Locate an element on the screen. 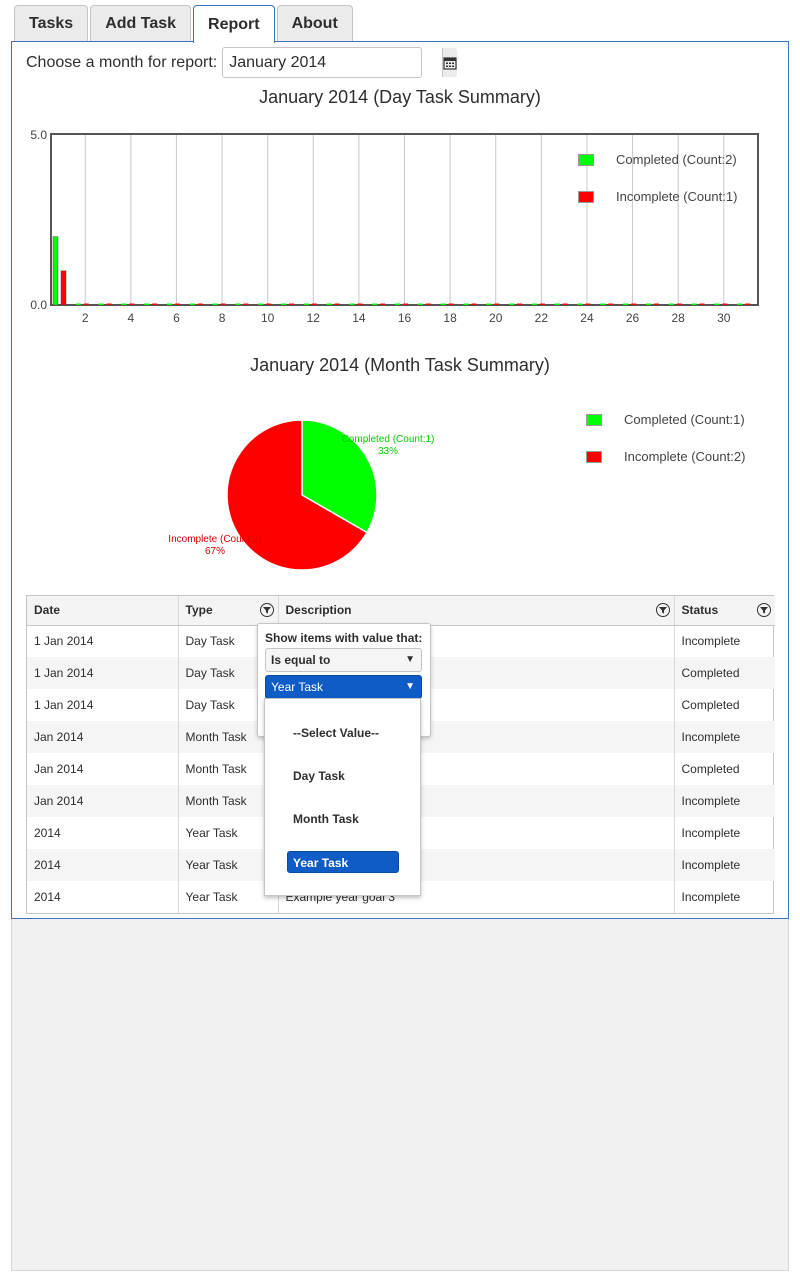 This screenshot has width=800, height=1280. filter-option-year-task: Year Task is located at coordinates (343, 862).